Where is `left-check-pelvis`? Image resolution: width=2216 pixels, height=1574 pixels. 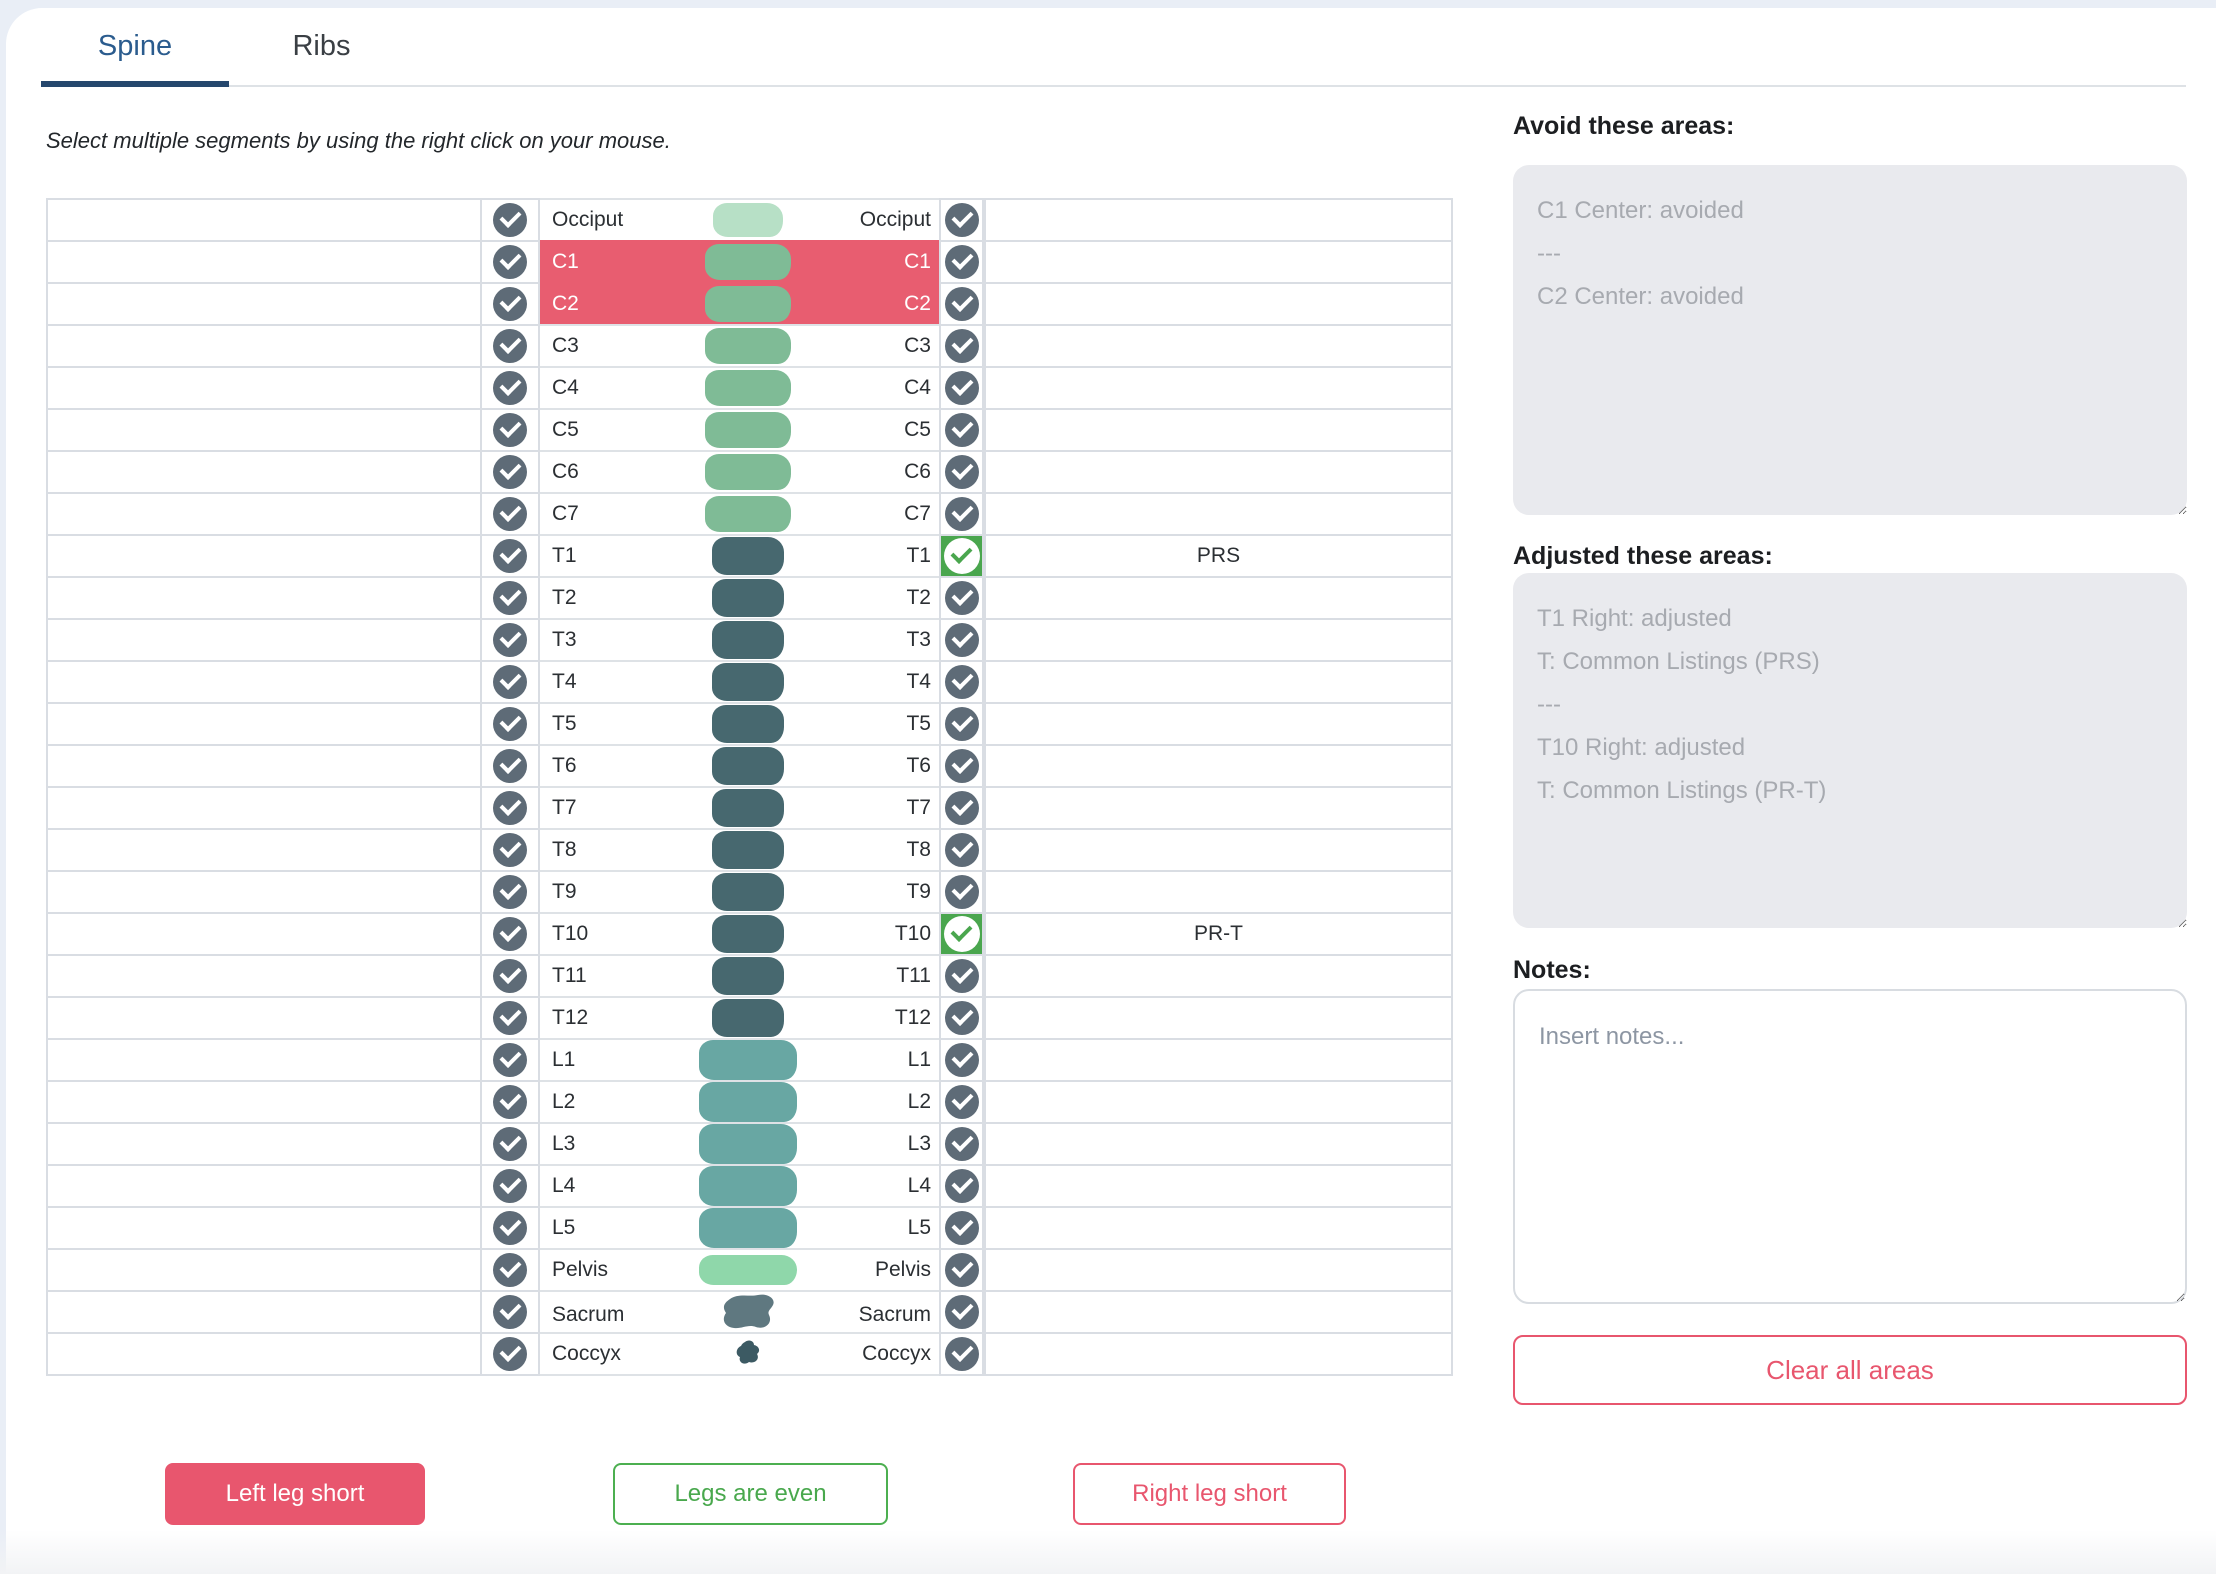 left-check-pelvis is located at coordinates (511, 1270).